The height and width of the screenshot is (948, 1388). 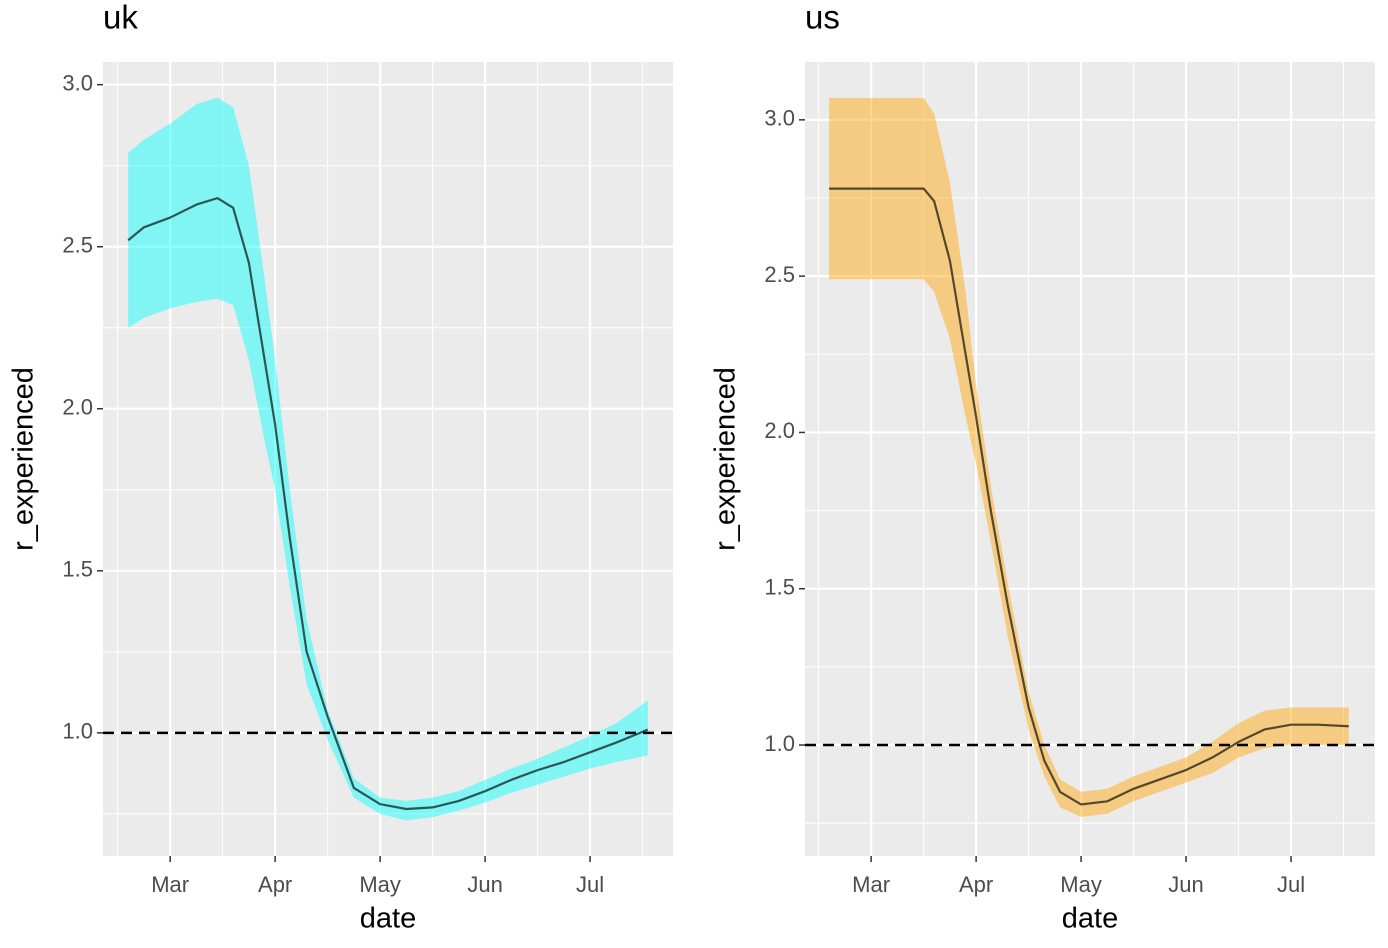 I want to click on chart-title: us, so click(x=822, y=18).